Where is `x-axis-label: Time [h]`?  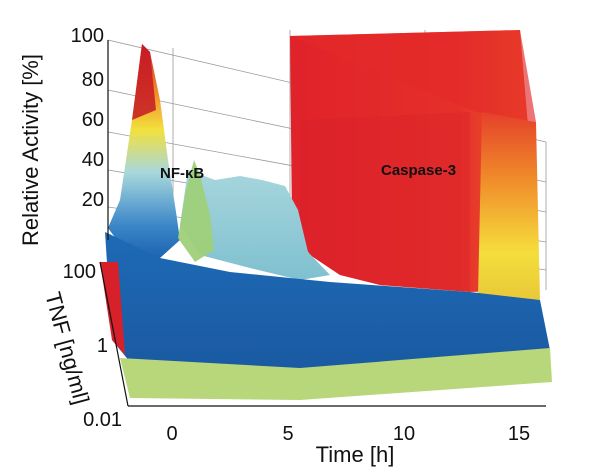
x-axis-label: Time [h] is located at coordinates (355, 454).